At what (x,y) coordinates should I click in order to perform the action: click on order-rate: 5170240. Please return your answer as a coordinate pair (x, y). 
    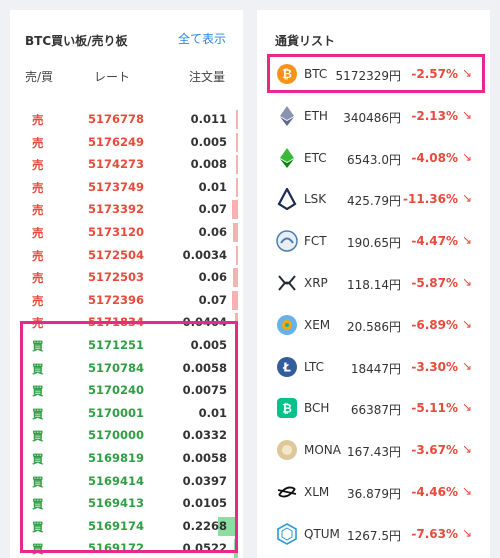
    Looking at the image, I should click on (116, 390).